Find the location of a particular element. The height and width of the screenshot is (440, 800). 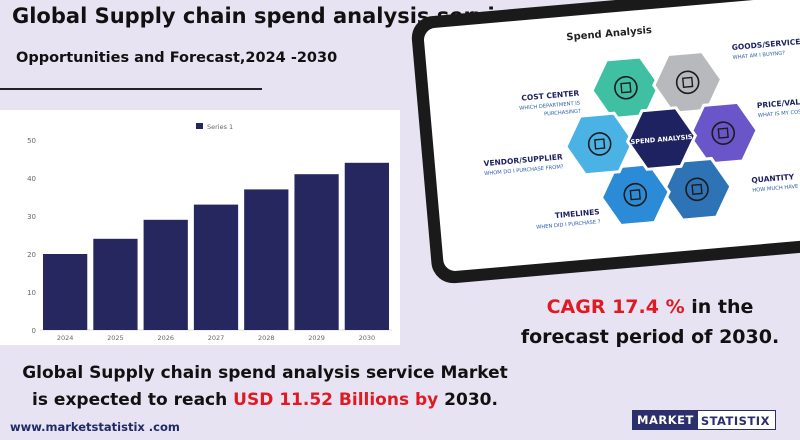

logo-part-statistix: STATISTIX is located at coordinates (736, 420).